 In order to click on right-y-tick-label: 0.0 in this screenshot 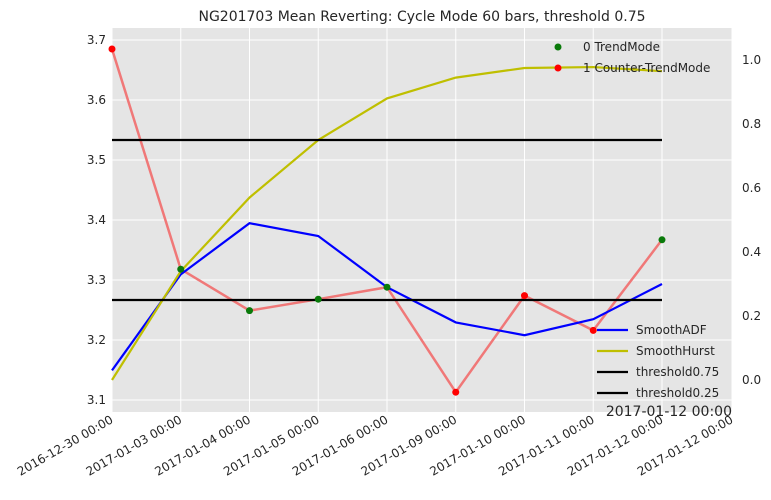, I will do `click(751, 380)`.